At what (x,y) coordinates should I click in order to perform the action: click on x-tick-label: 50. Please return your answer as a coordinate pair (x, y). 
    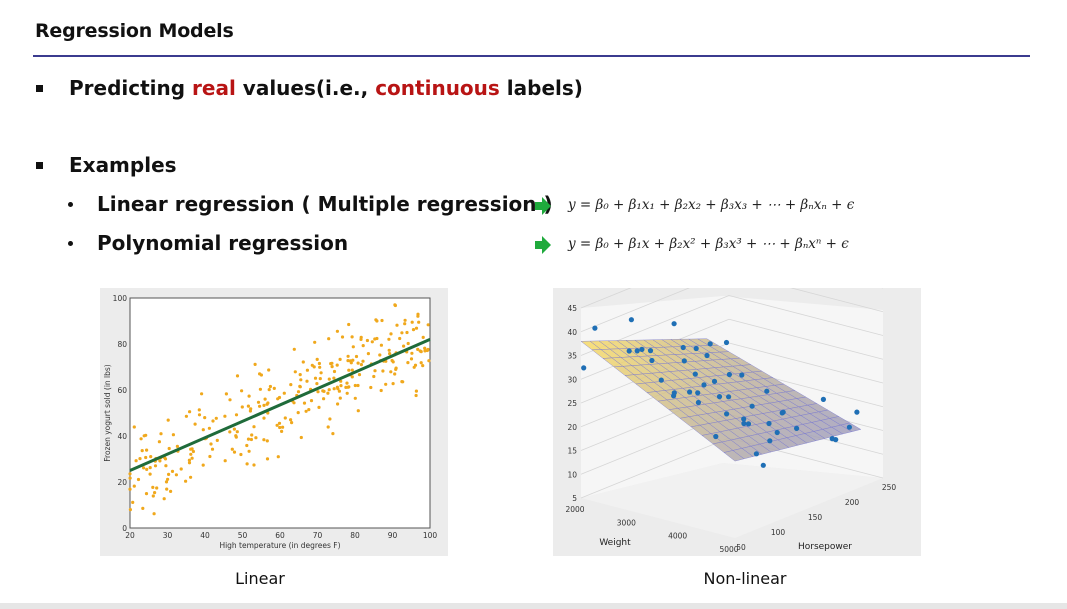
    Looking at the image, I should click on (243, 535).